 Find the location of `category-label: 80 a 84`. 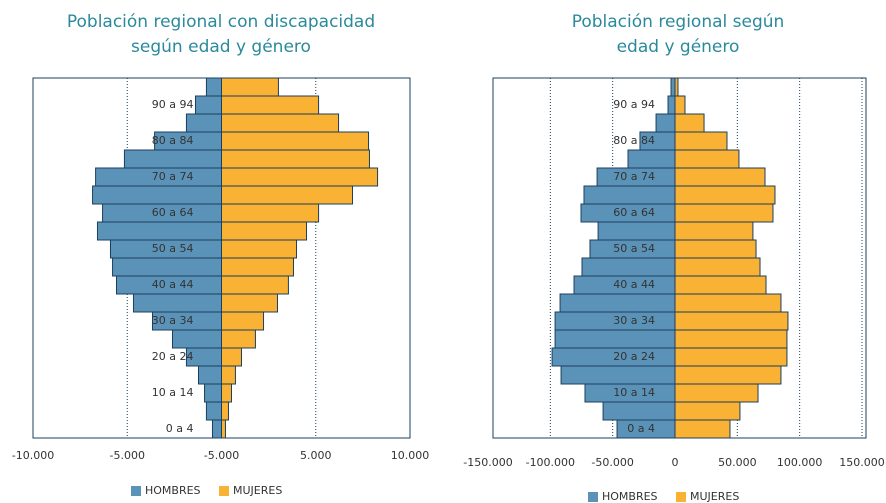

category-label: 80 a 84 is located at coordinates (173, 140).